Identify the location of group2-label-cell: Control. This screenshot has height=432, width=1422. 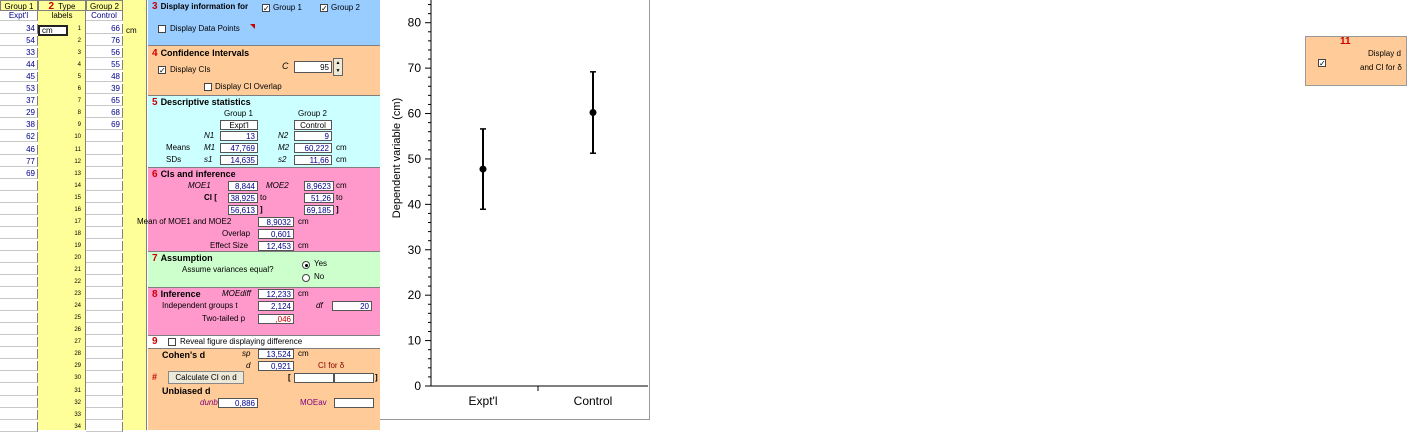
(104, 16).